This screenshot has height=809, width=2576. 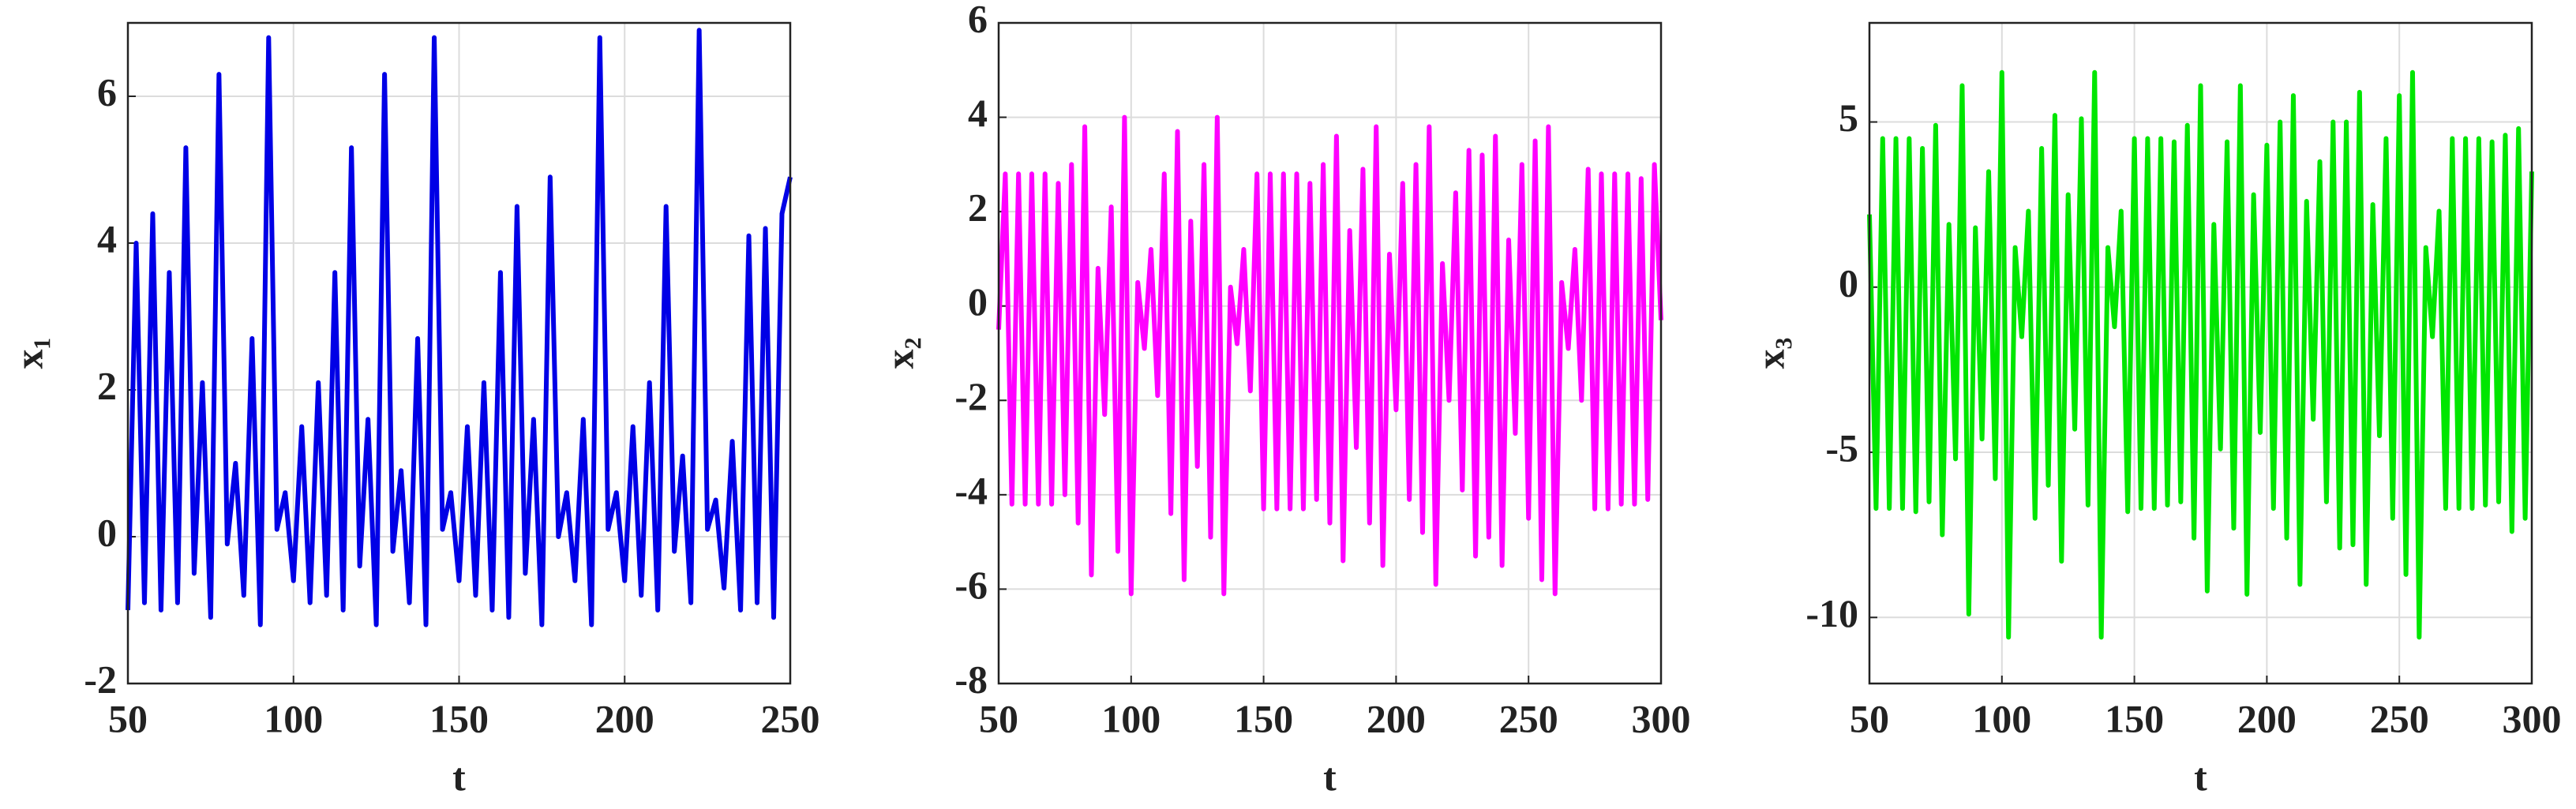 I want to click on y-tick-label: -4, so click(x=971, y=490).